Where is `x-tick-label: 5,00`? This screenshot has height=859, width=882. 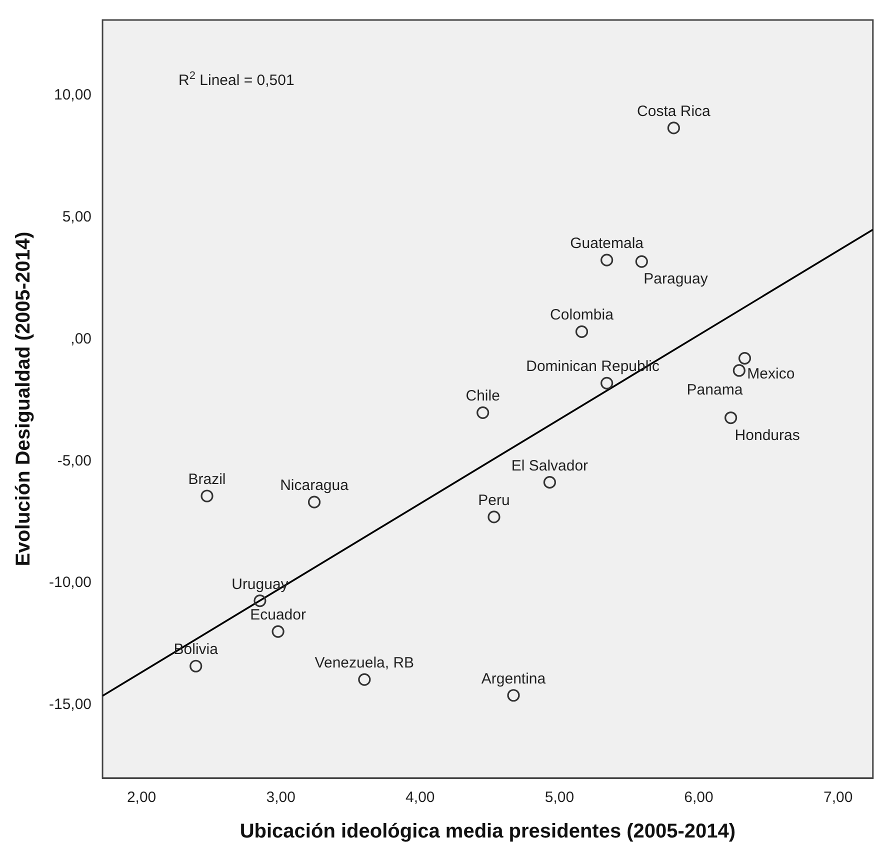 x-tick-label: 5,00 is located at coordinates (559, 797).